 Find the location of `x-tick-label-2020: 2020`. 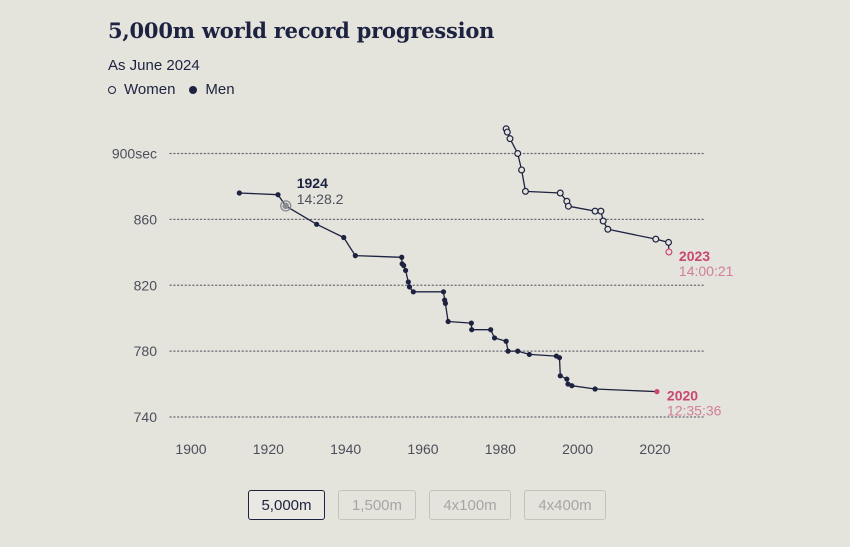

x-tick-label-2020: 2020 is located at coordinates (654, 449).